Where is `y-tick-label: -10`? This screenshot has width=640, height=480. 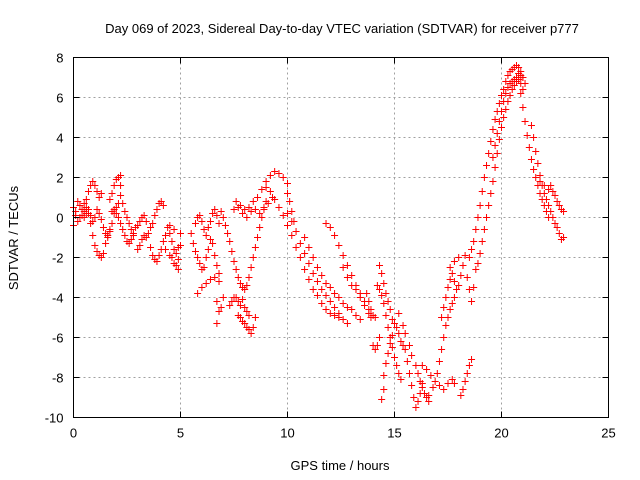 y-tick-label: -10 is located at coordinates (54, 418).